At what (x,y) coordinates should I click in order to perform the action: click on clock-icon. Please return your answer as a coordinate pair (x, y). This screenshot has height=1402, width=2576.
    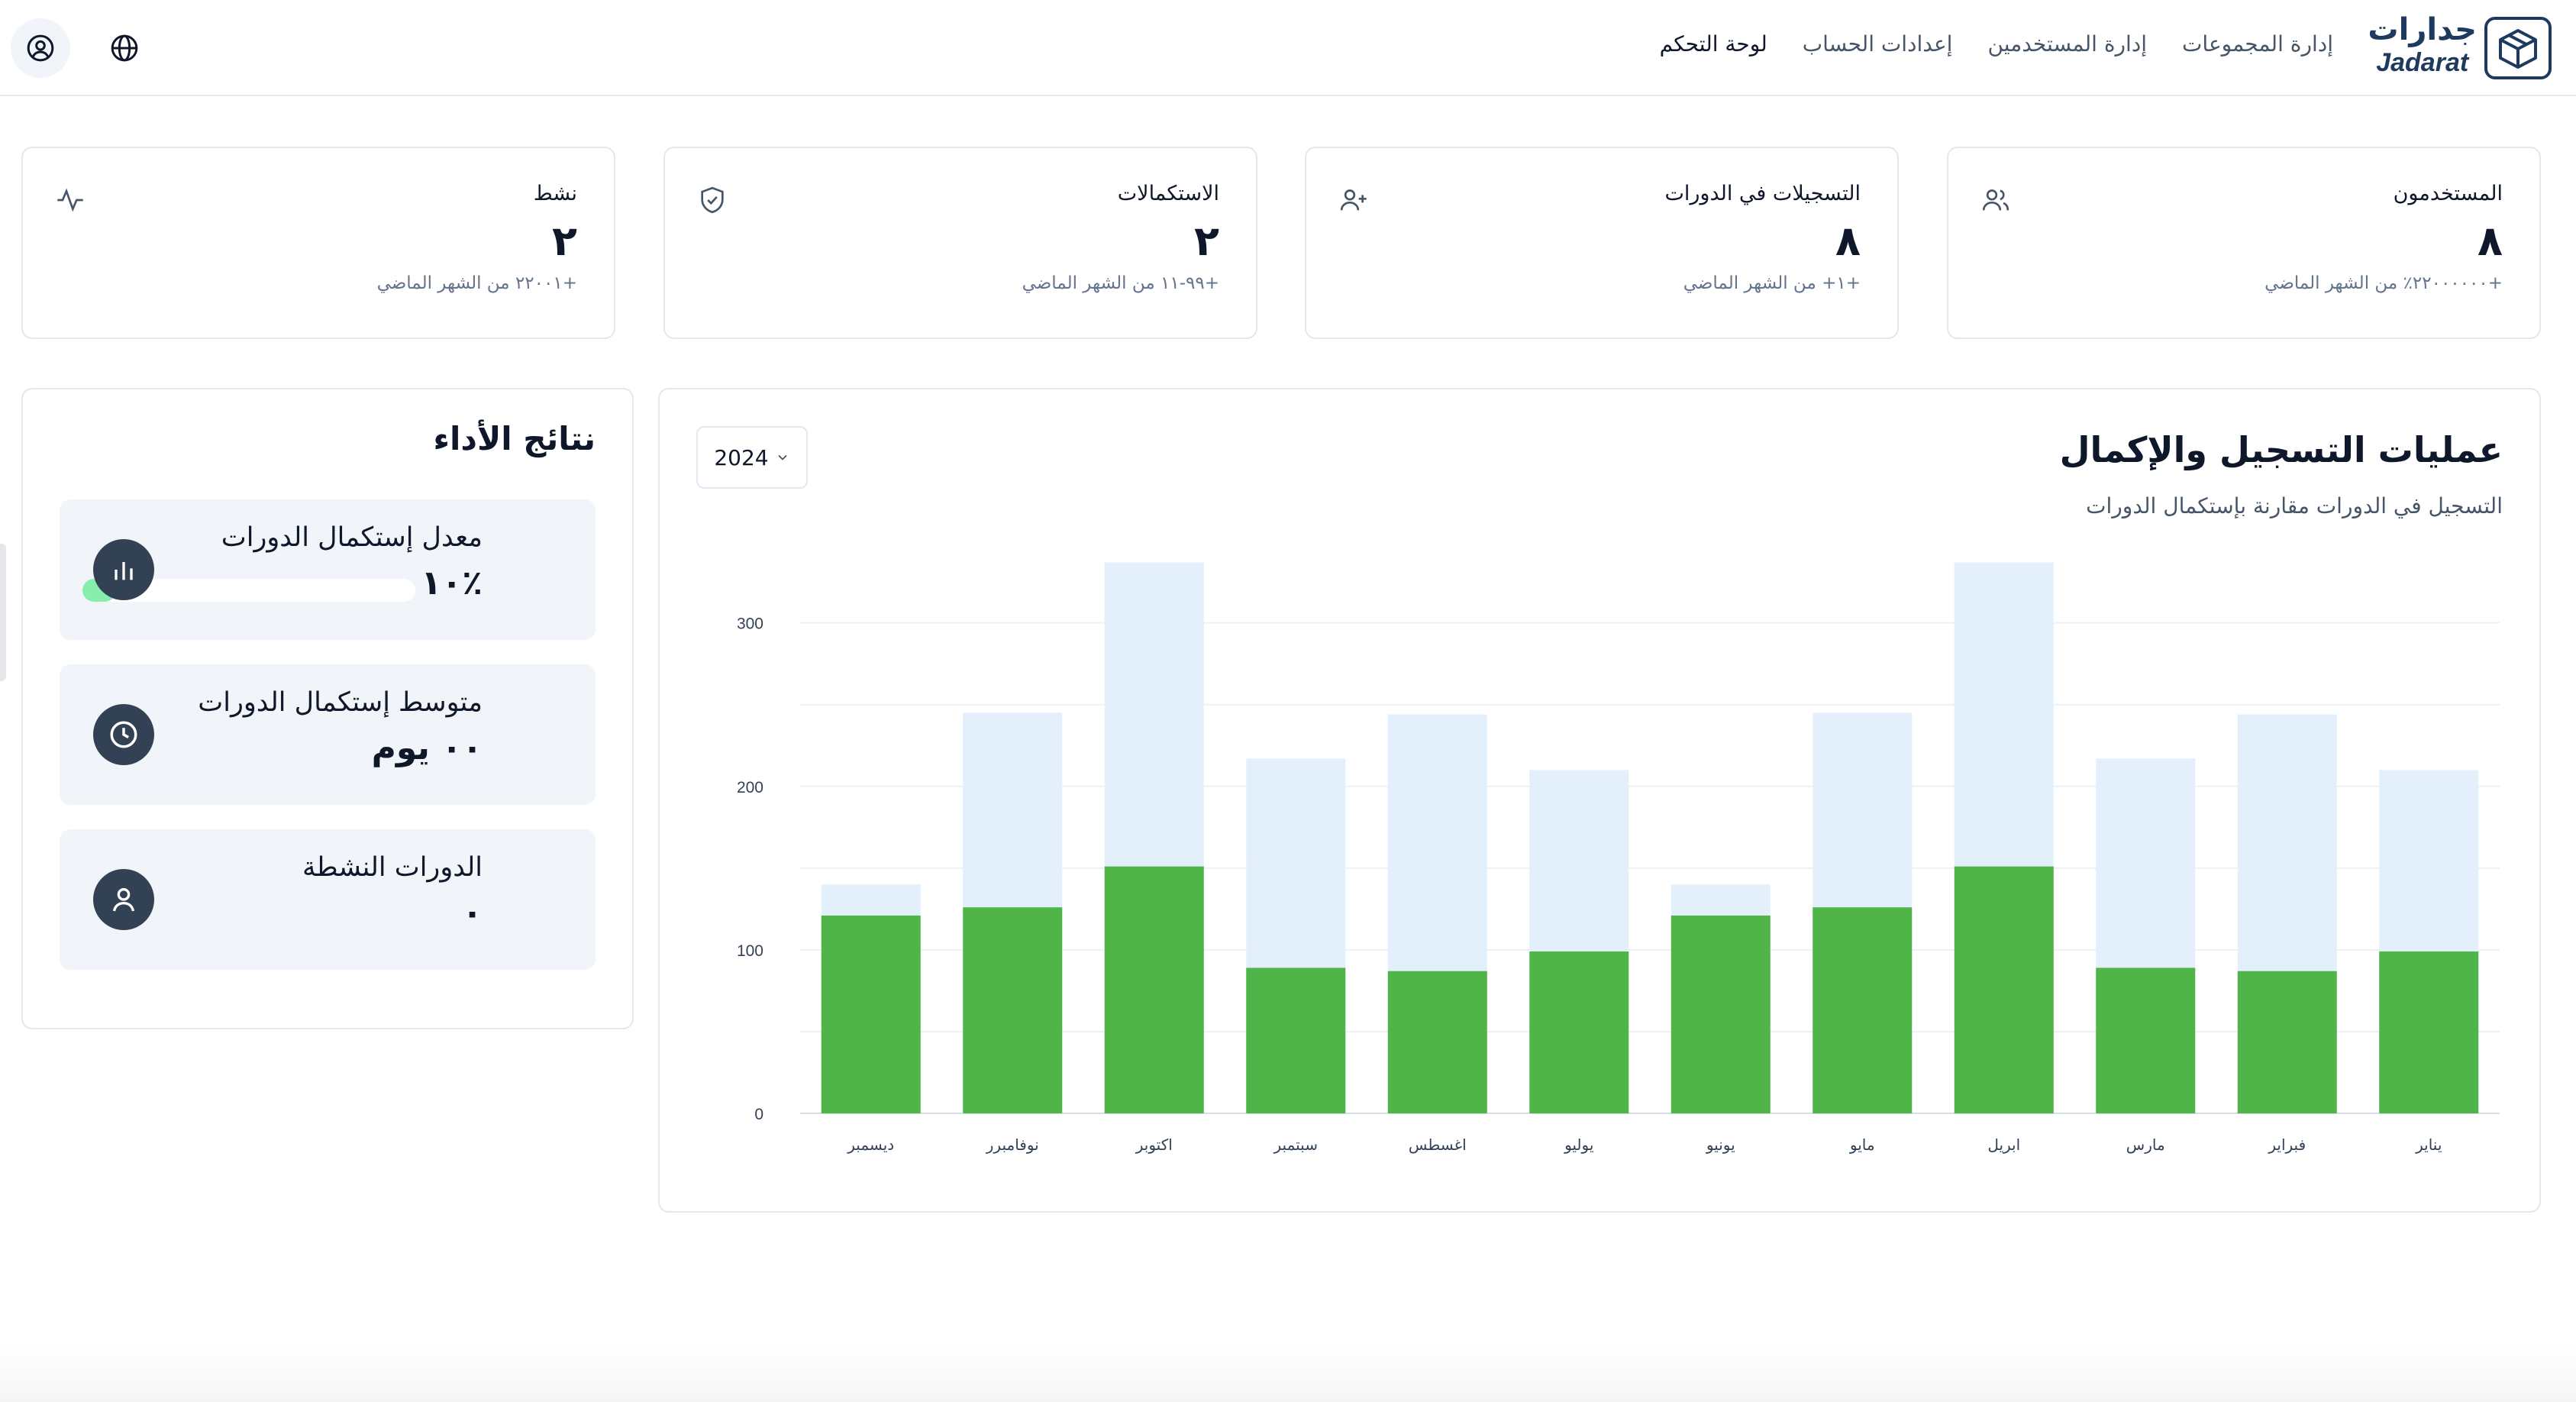
    Looking at the image, I should click on (123, 734).